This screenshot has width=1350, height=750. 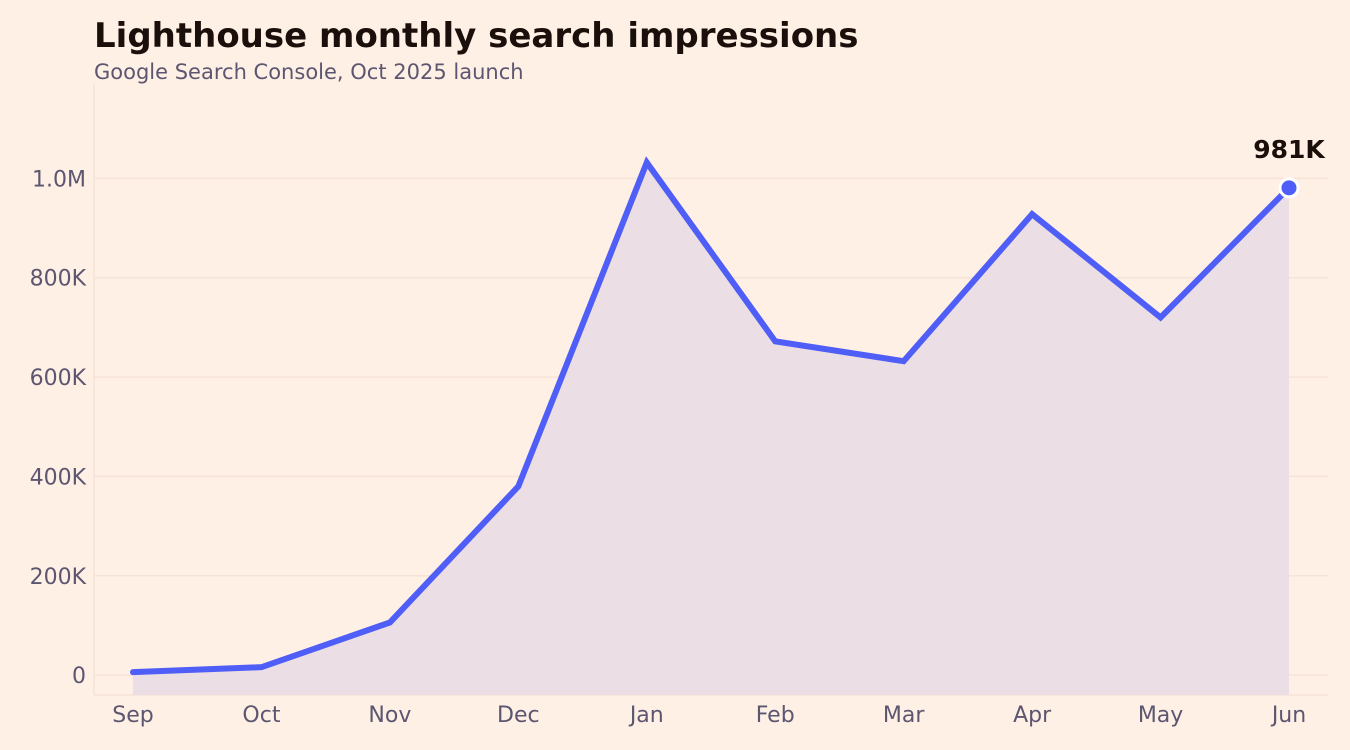 I want to click on x-tick-label-jan: Jan, so click(x=646, y=715).